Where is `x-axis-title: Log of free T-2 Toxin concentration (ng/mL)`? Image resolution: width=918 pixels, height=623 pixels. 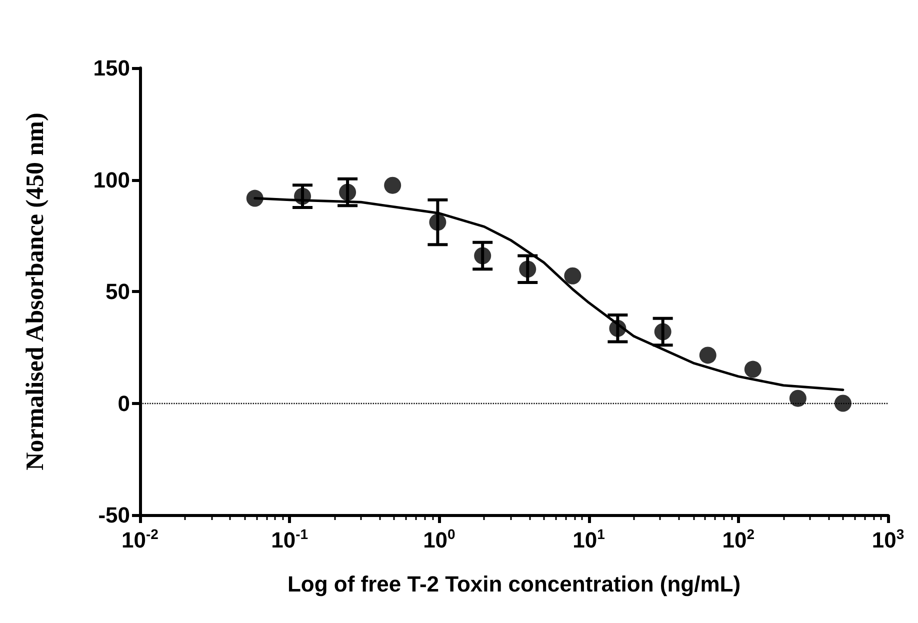 x-axis-title: Log of free T-2 Toxin concentration (ng/mL) is located at coordinates (514, 584).